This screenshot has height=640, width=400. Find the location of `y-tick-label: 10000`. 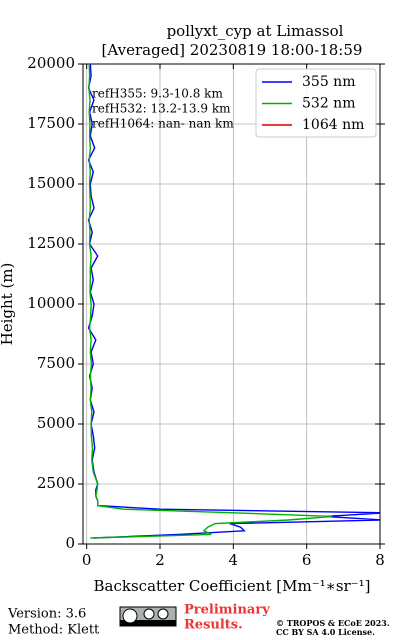

y-tick-label: 10000 is located at coordinates (51, 303).